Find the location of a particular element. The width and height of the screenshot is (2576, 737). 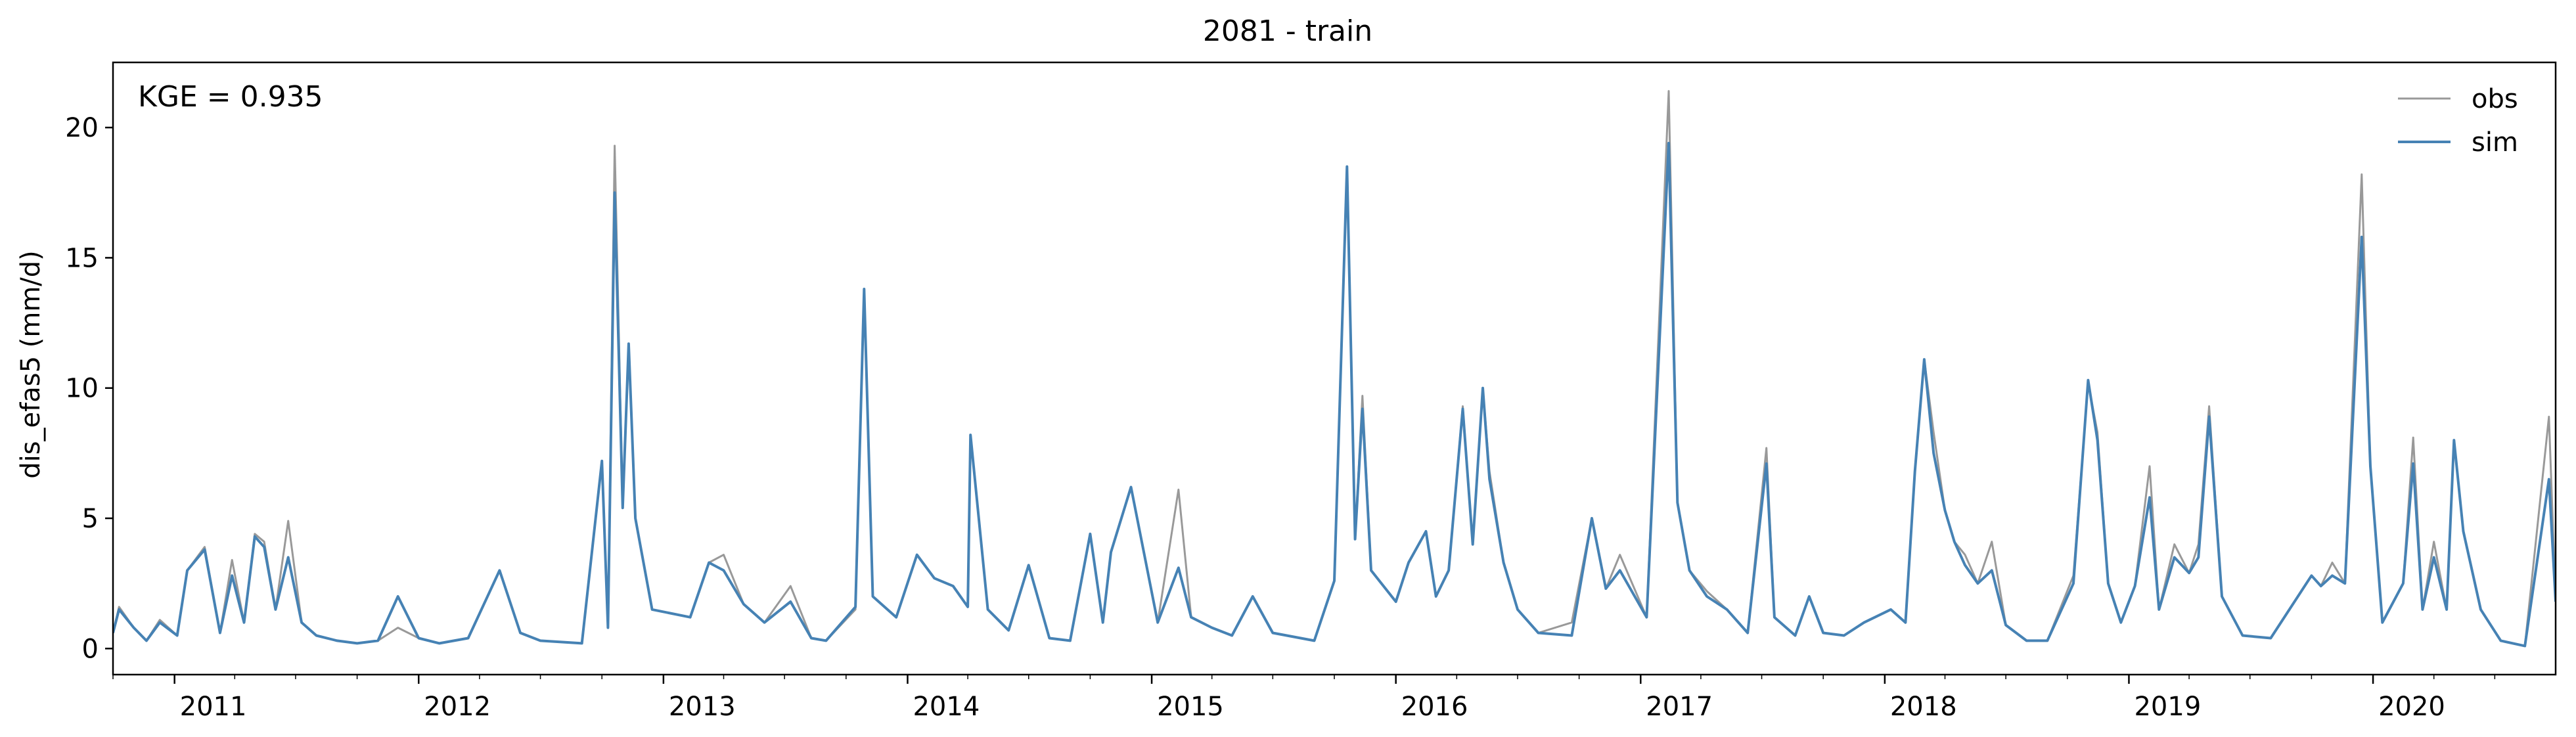

y-axis: 0 5 10 15 20 is located at coordinates (89, 388).